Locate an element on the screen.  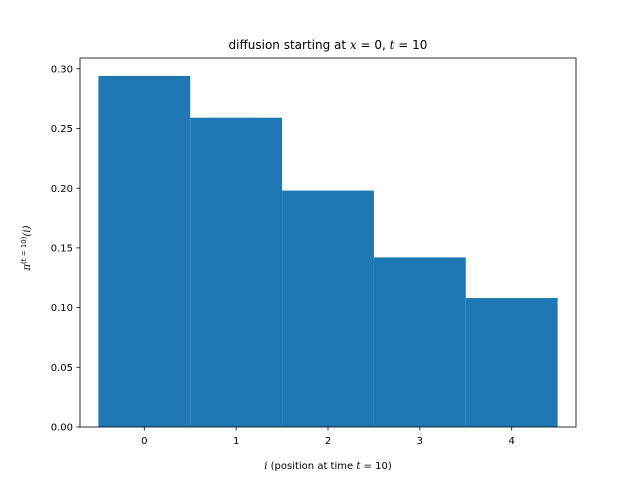
y-tick-label: 0.20 is located at coordinates (62, 189).